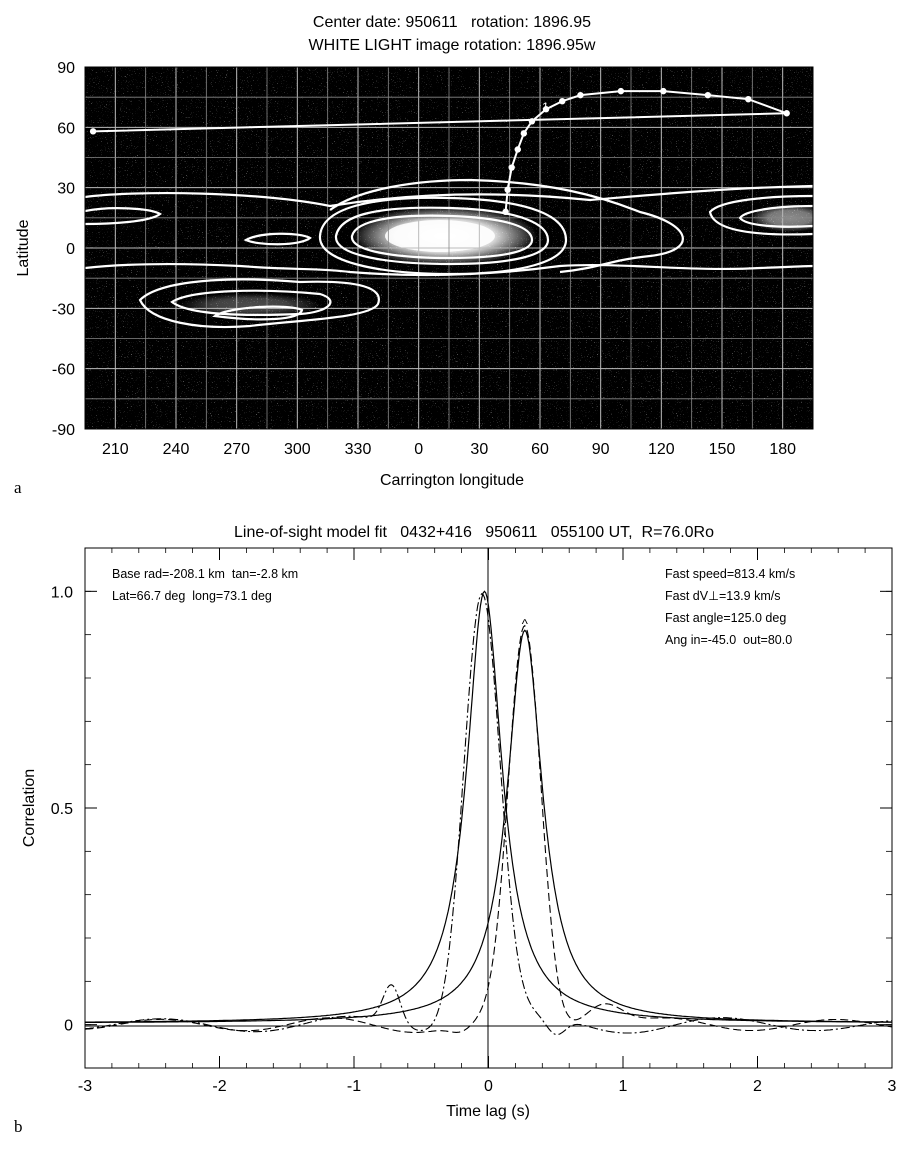 This screenshot has width=904, height=1158. I want to click on x-tick-label: 150, so click(722, 449).